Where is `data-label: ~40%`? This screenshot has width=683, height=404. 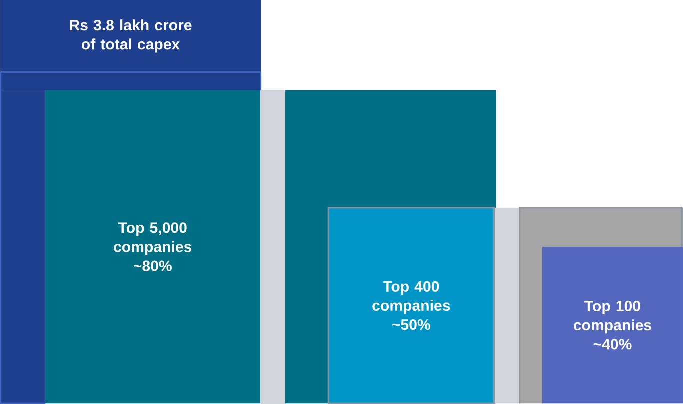 data-label: ~40% is located at coordinates (613, 344).